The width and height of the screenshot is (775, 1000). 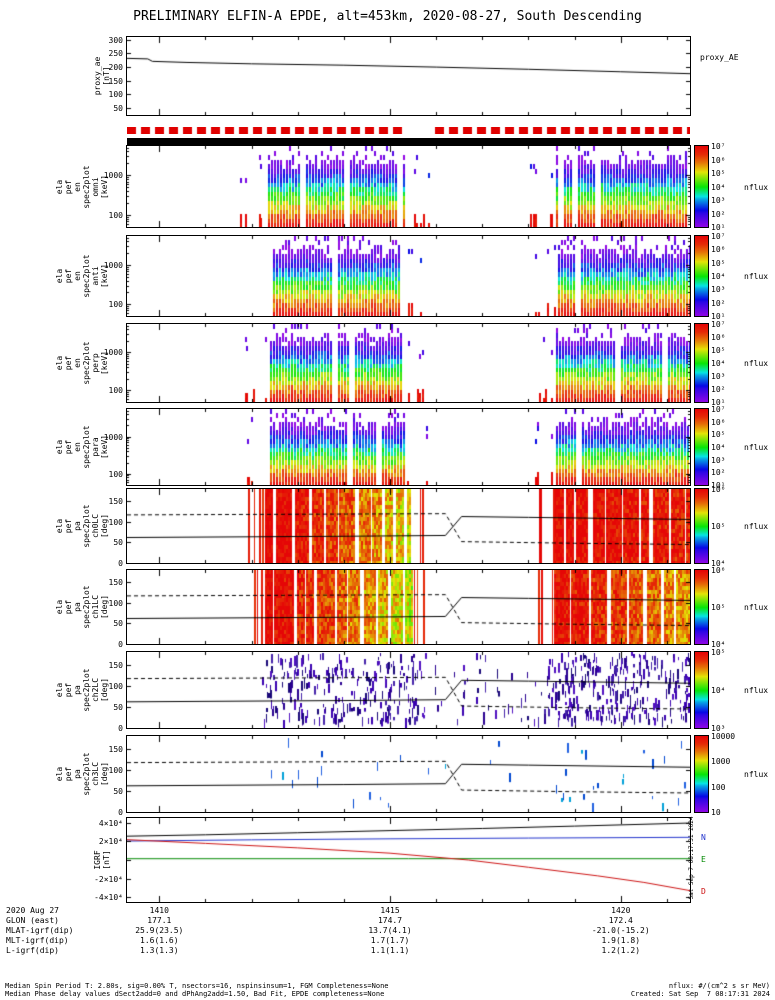 I want to click on panel-ch2, so click(x=408, y=690).